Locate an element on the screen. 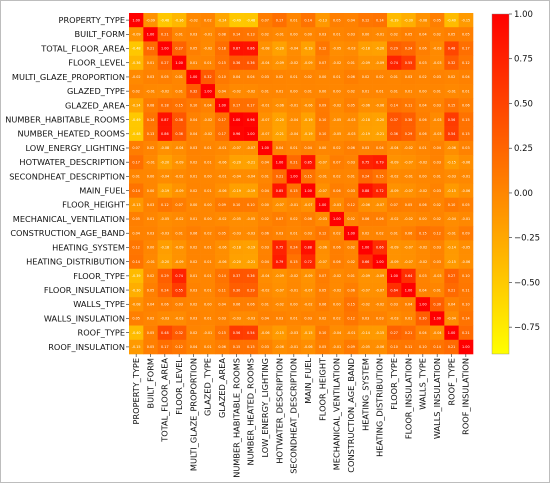 Image resolution: width=550 pixels, height=483 pixels. row-tick-label: TOTAL_FLOOR_AREA is located at coordinates (82, 48).